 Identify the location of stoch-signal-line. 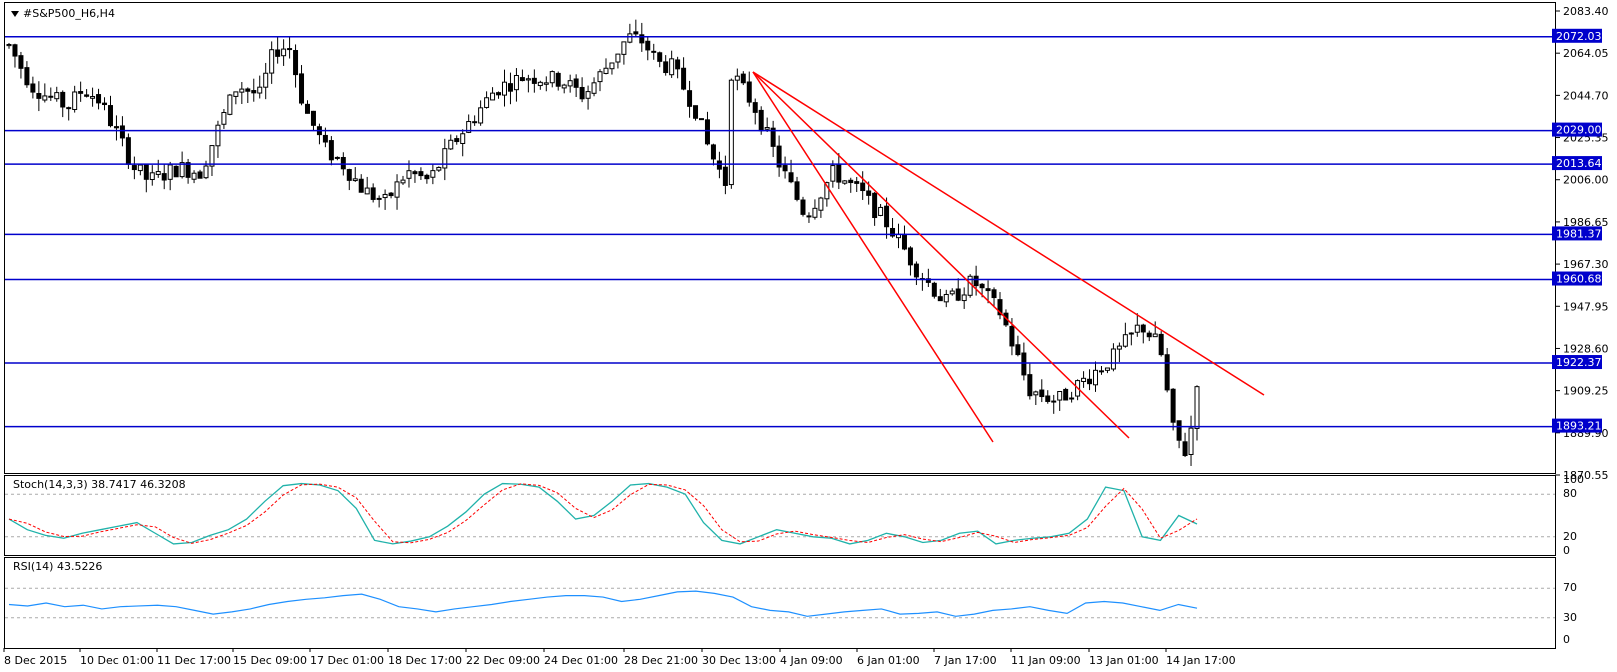
(603, 513).